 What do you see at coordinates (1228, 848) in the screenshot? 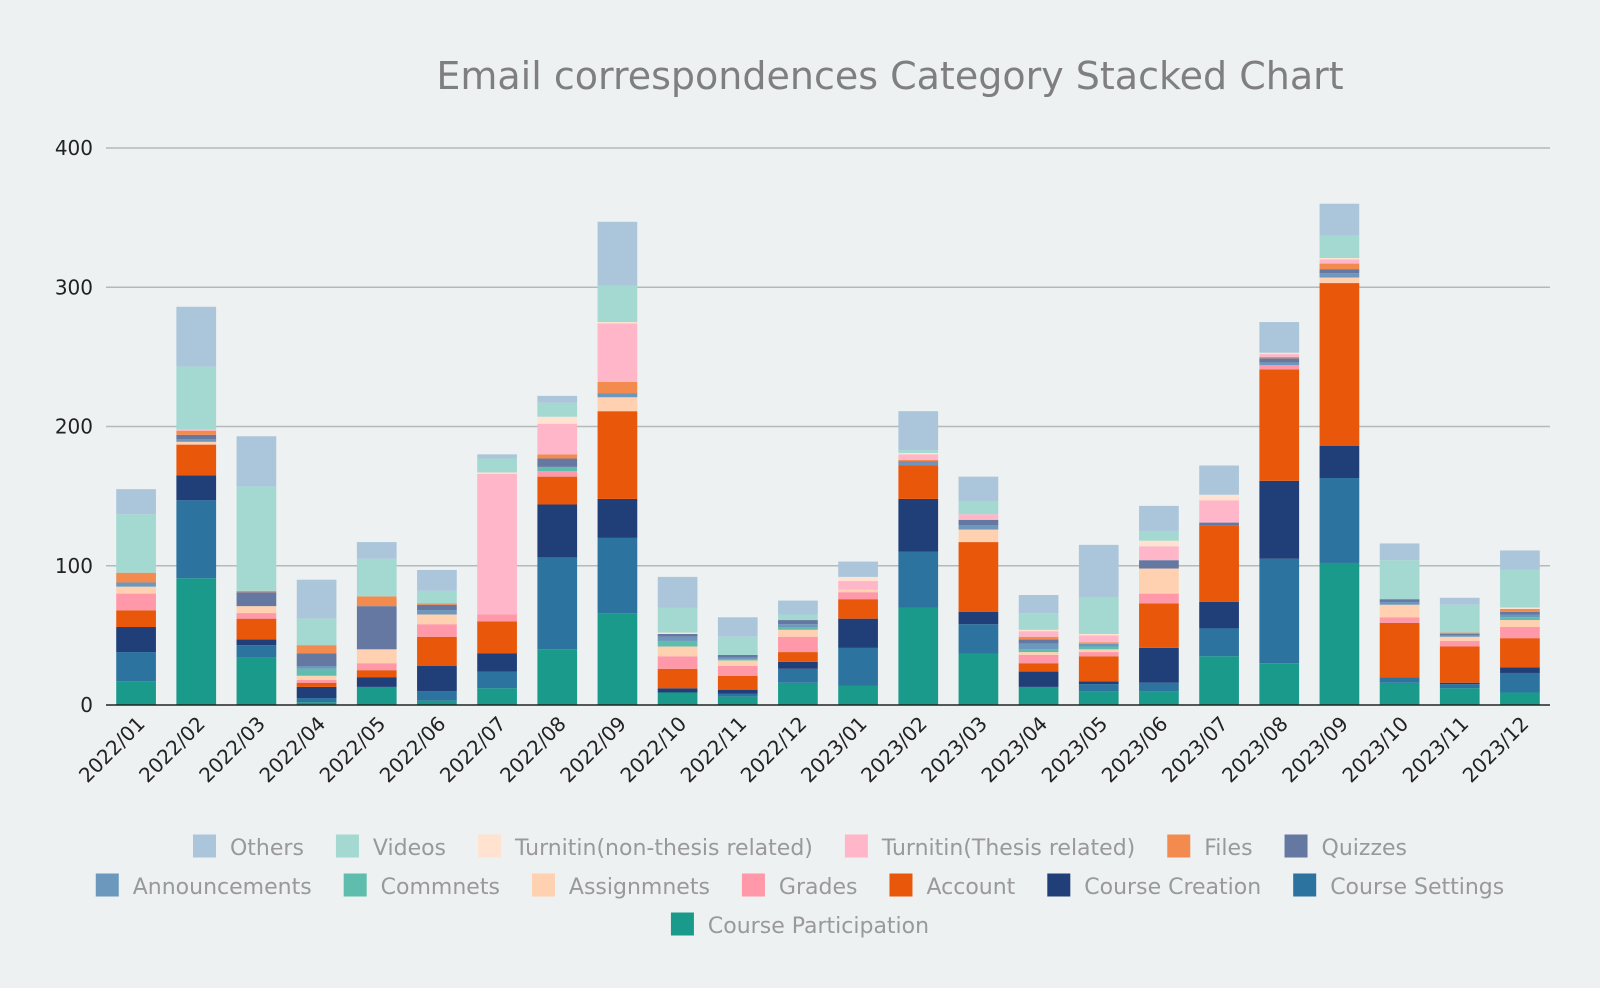
I see `legend-label: Files` at bounding box center [1228, 848].